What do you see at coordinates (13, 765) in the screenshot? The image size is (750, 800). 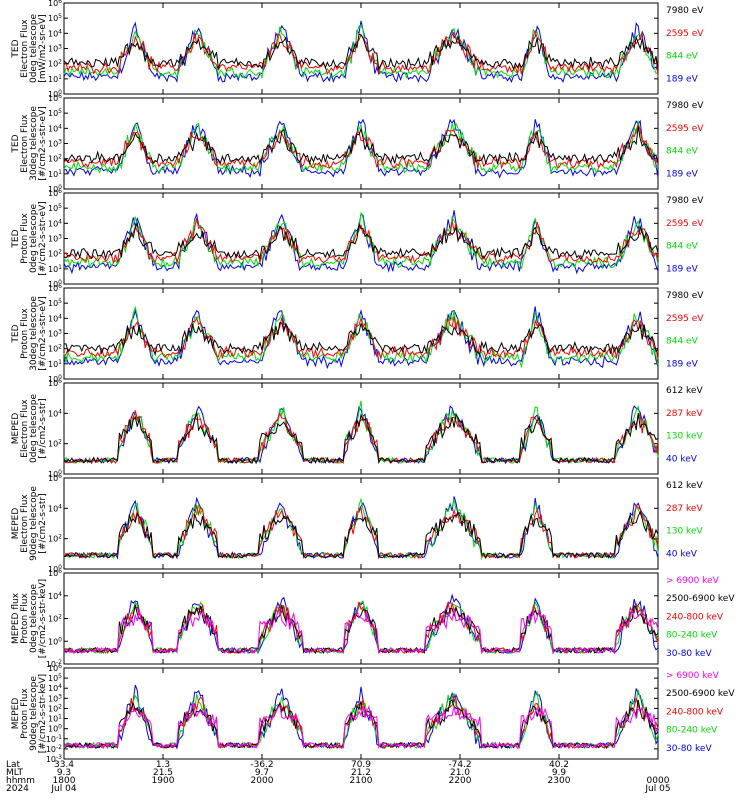 I see `ephemeris-row-label: Lat` at bounding box center [13, 765].